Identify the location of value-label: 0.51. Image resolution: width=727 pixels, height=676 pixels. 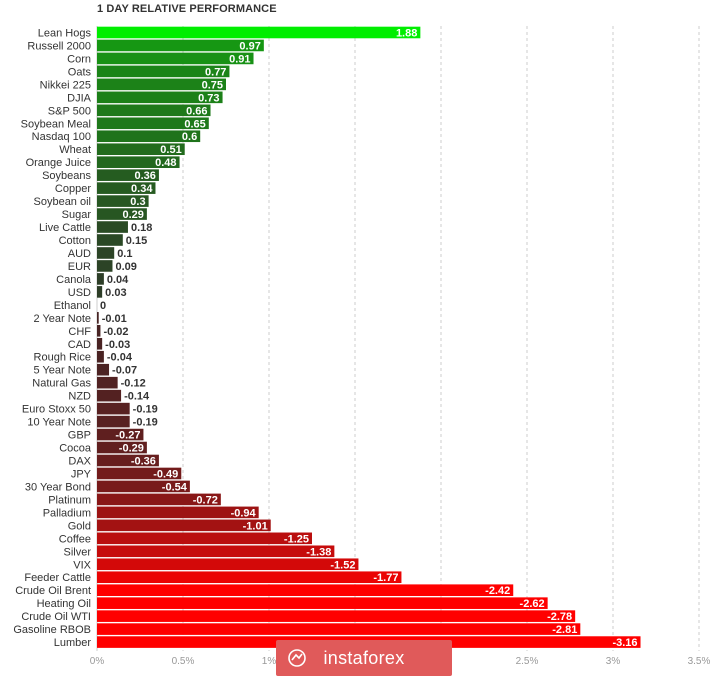
(170, 150).